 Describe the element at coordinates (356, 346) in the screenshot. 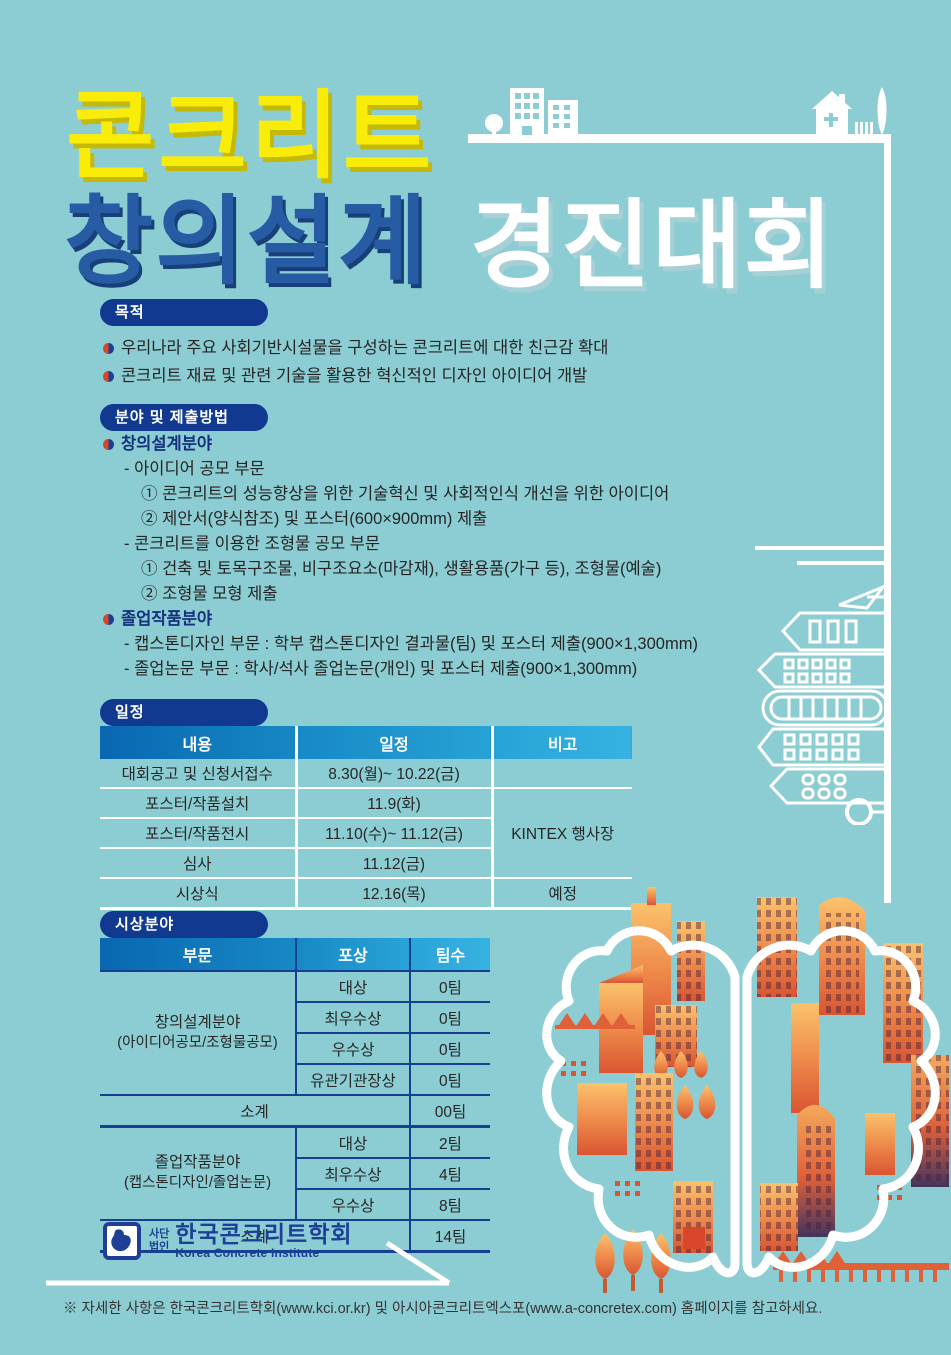

I see `purpose-item: 우리나라 주요 사회기반시설물을 구성하는 콘크리트에 대한 친근감 확대` at that location.